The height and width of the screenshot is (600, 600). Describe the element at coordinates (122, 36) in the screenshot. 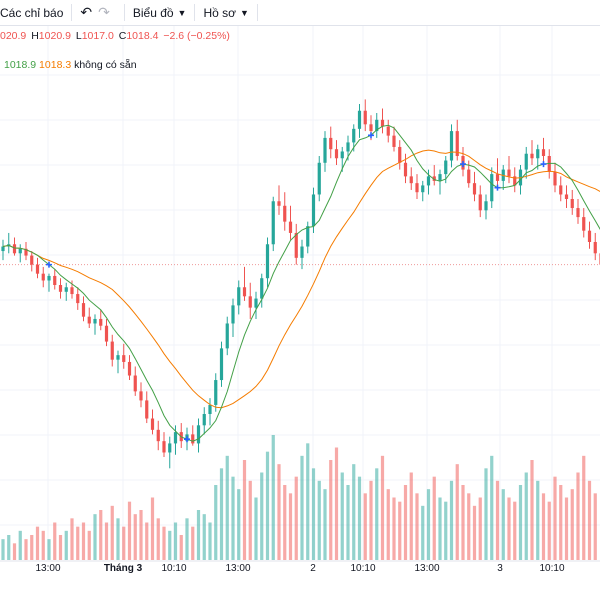

I see `close-key: C` at that location.